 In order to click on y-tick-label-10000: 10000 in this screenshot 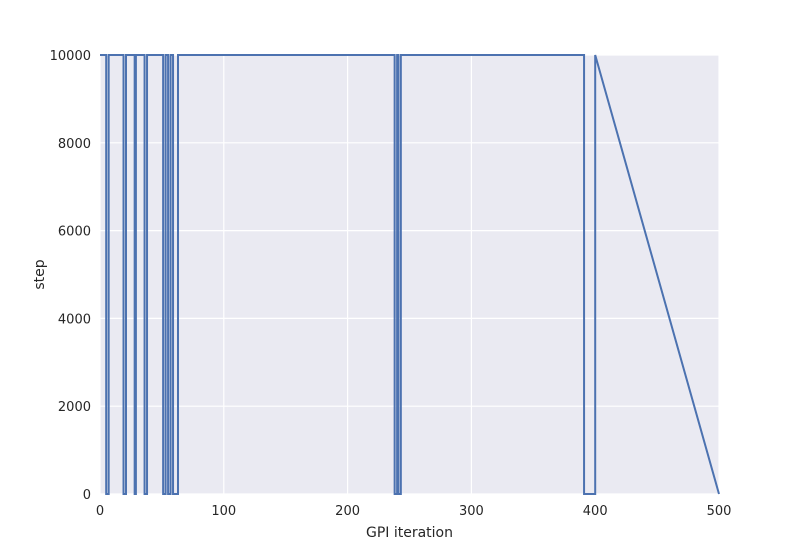, I will do `click(70, 56)`.